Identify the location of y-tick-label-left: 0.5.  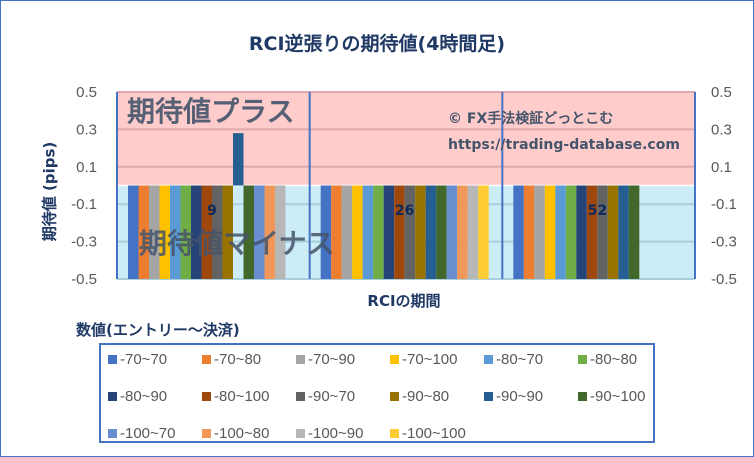
(86, 92).